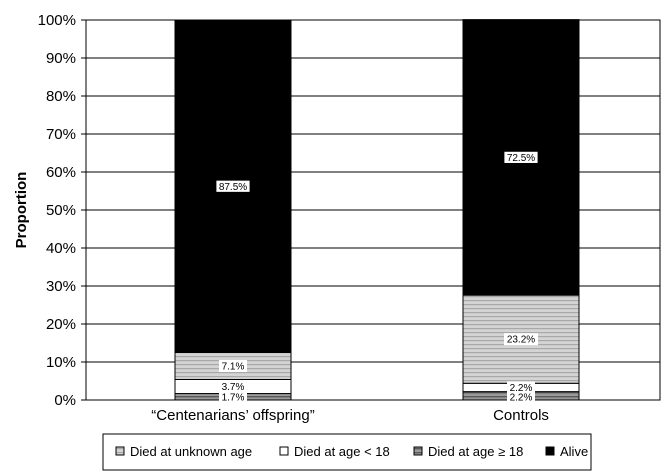  Describe the element at coordinates (61, 248) in the screenshot. I see `y-tick-label: 40%` at that location.